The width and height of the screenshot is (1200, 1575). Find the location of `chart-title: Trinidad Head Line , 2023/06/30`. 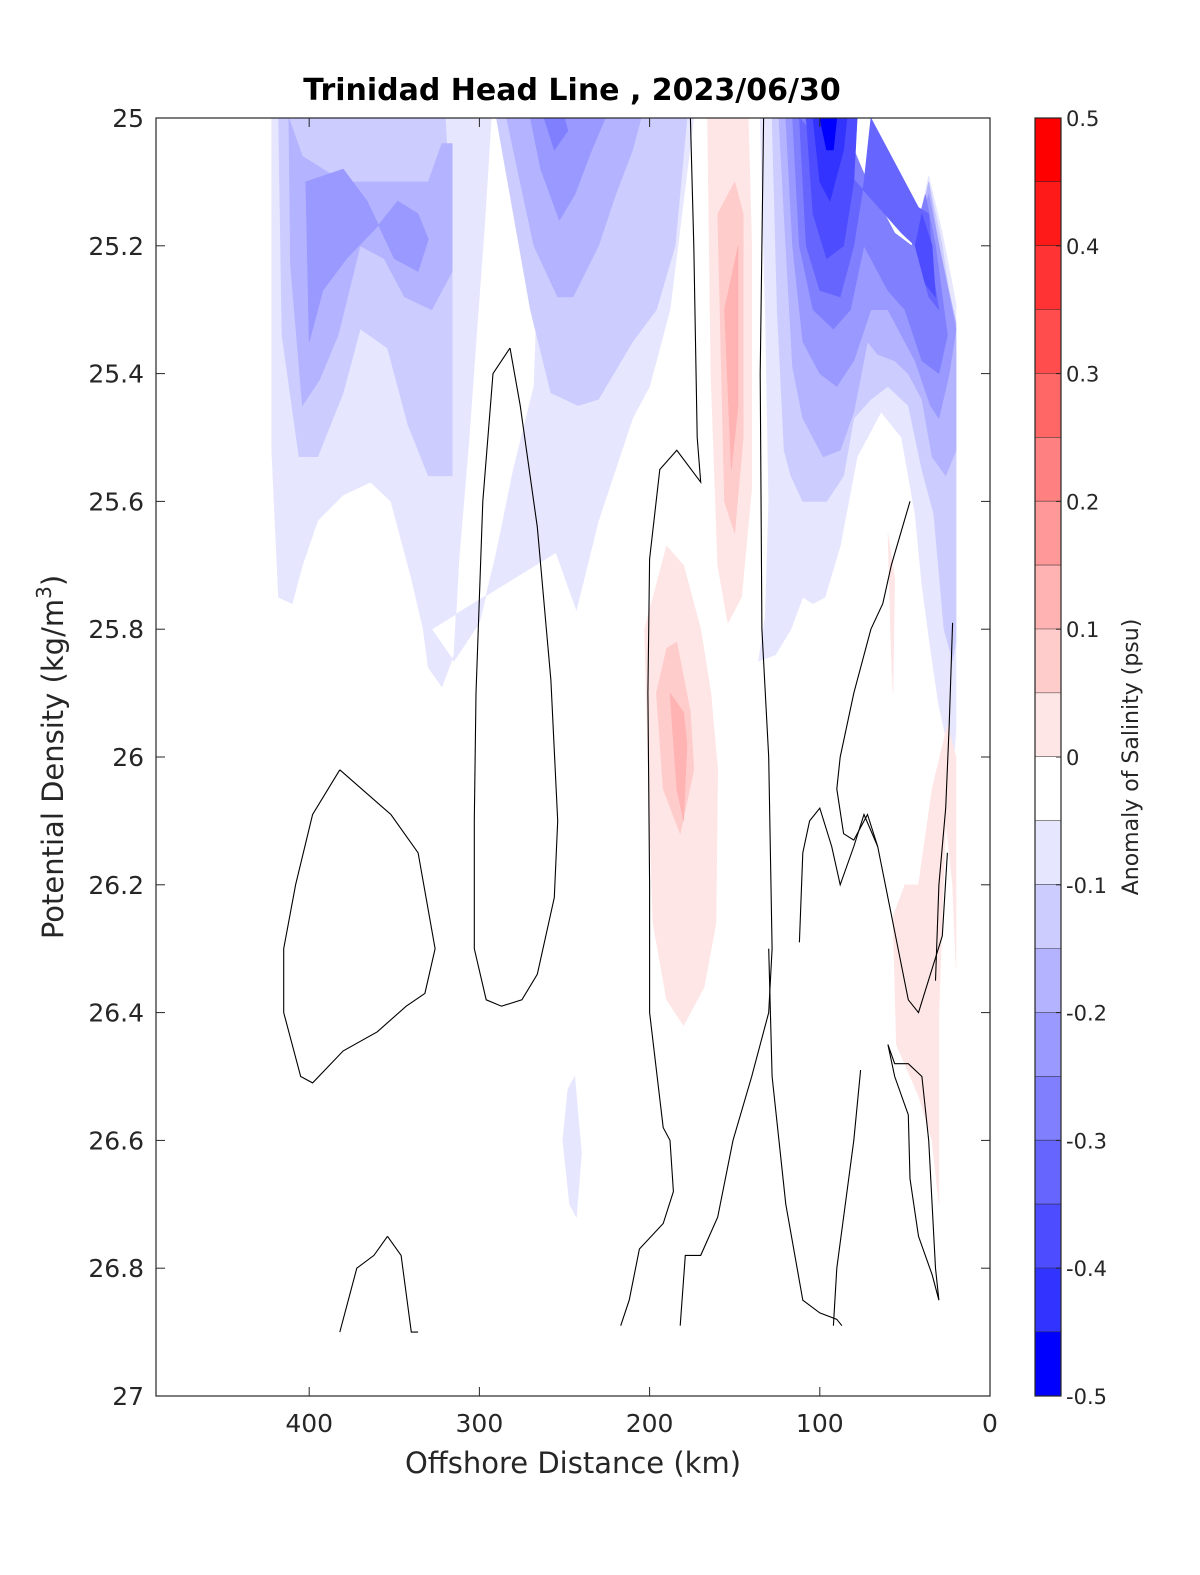

chart-title: Trinidad Head Line , 2023/06/30 is located at coordinates (571, 90).